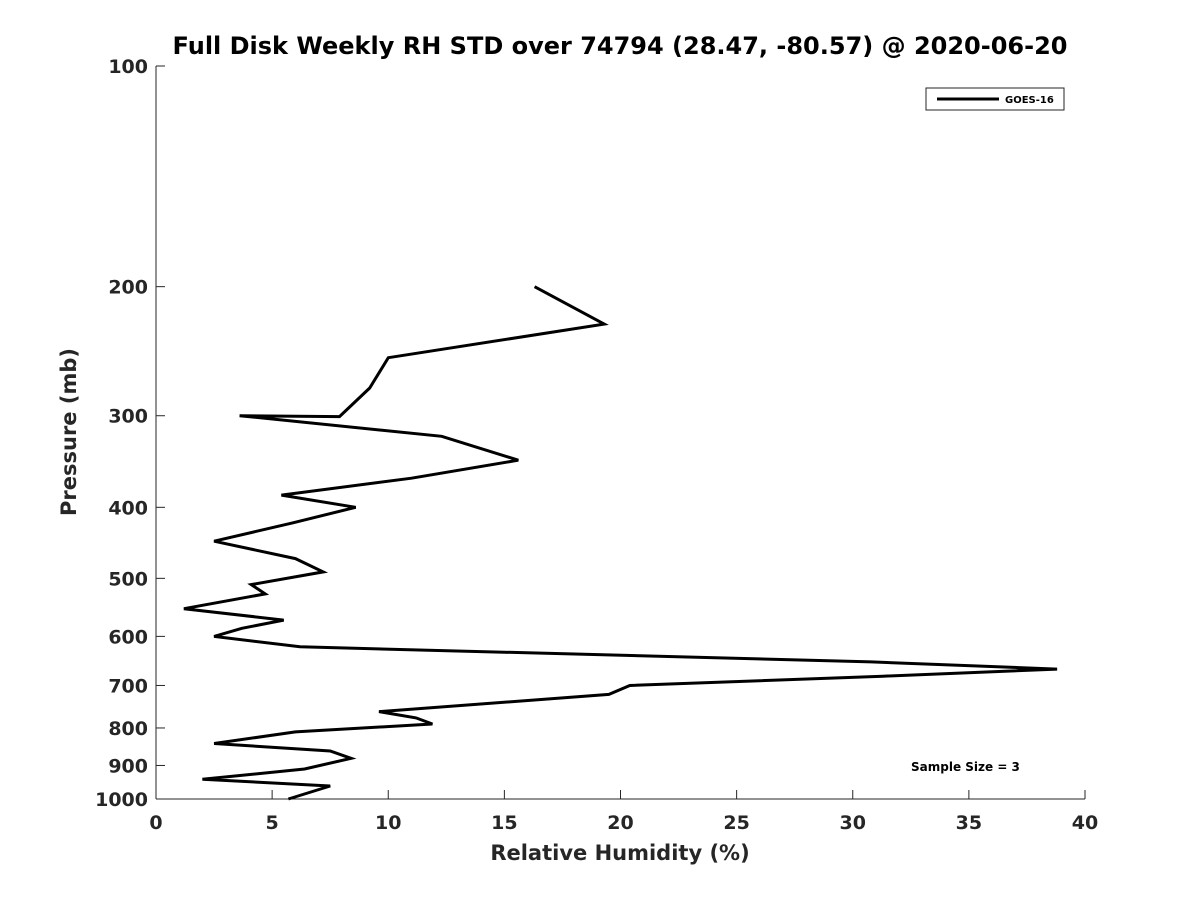  What do you see at coordinates (128, 67) in the screenshot?
I see `y-tick-label: 100` at bounding box center [128, 67].